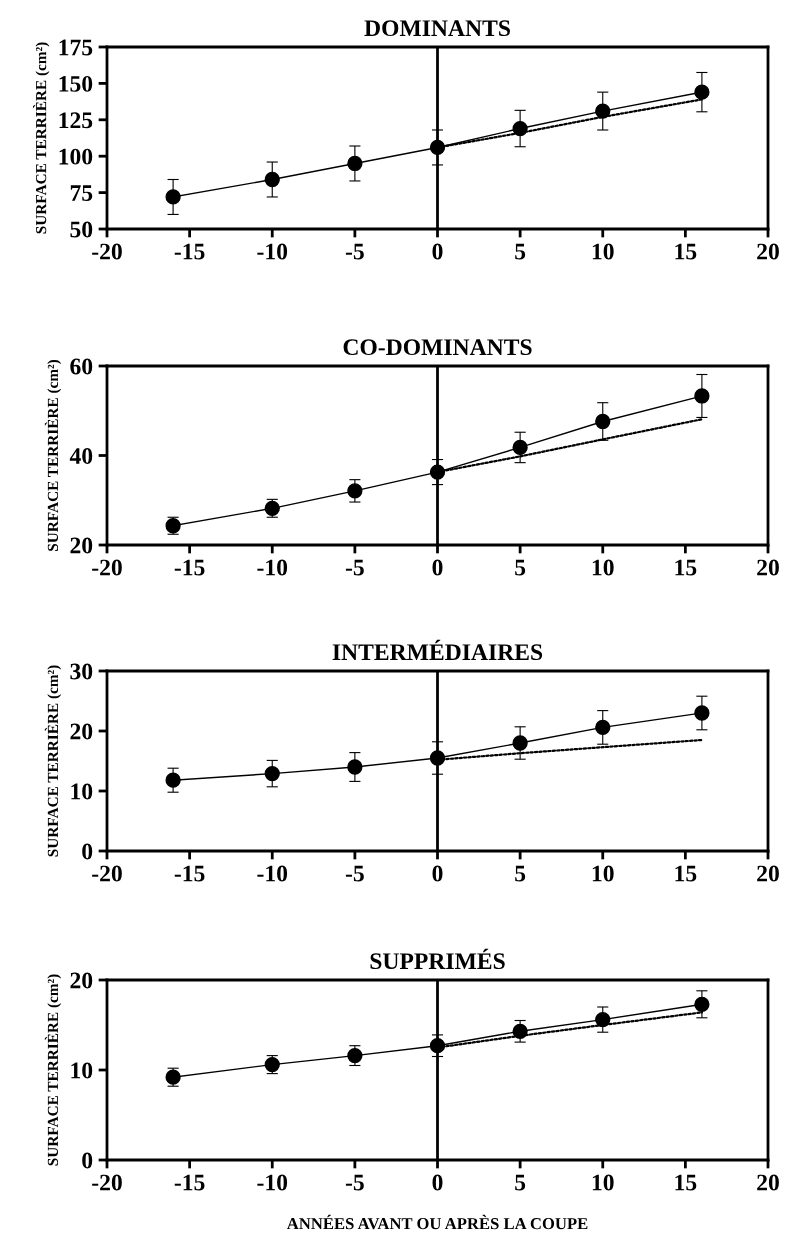 Image resolution: width=802 pixels, height=1255 pixels. I want to click on x-axis-title: ANNÉES AVANT OU APRÈS LA COUPE, so click(437, 1222).